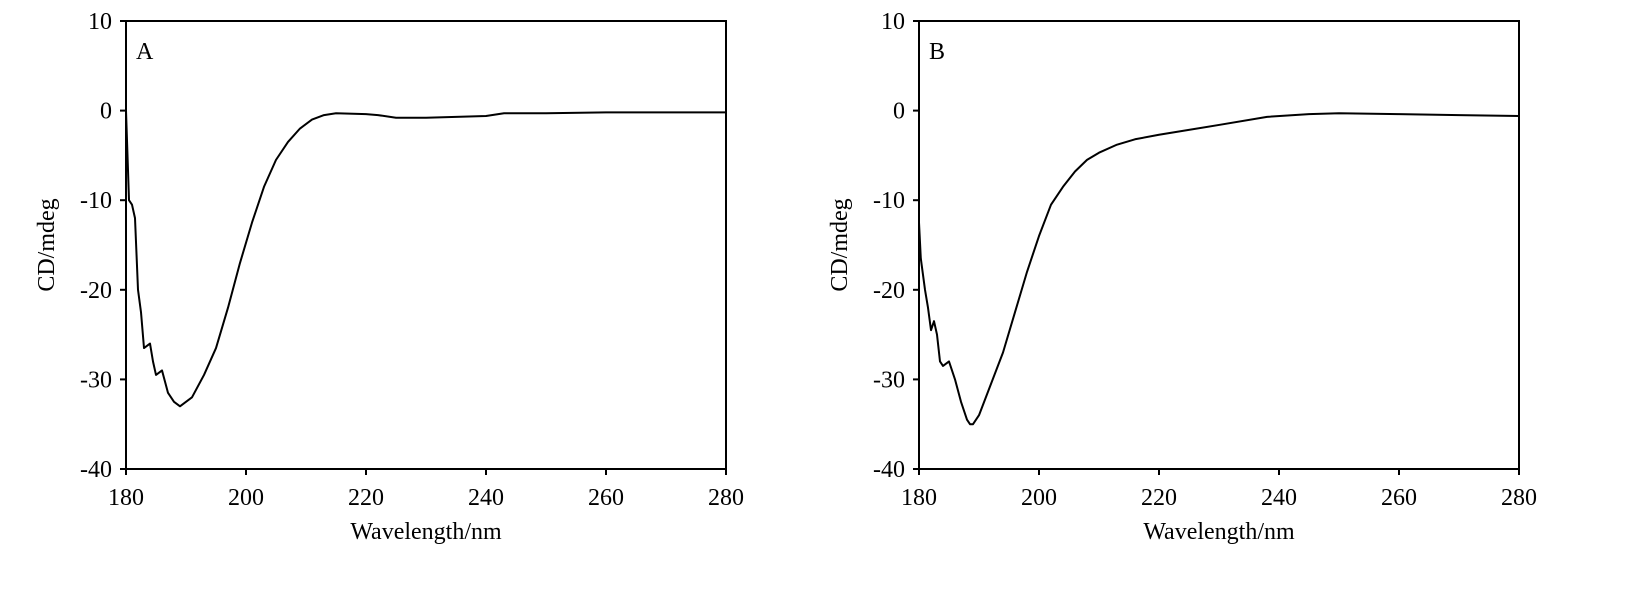 This screenshot has width=1629, height=589. I want to click on panel-label: B, so click(937, 52).